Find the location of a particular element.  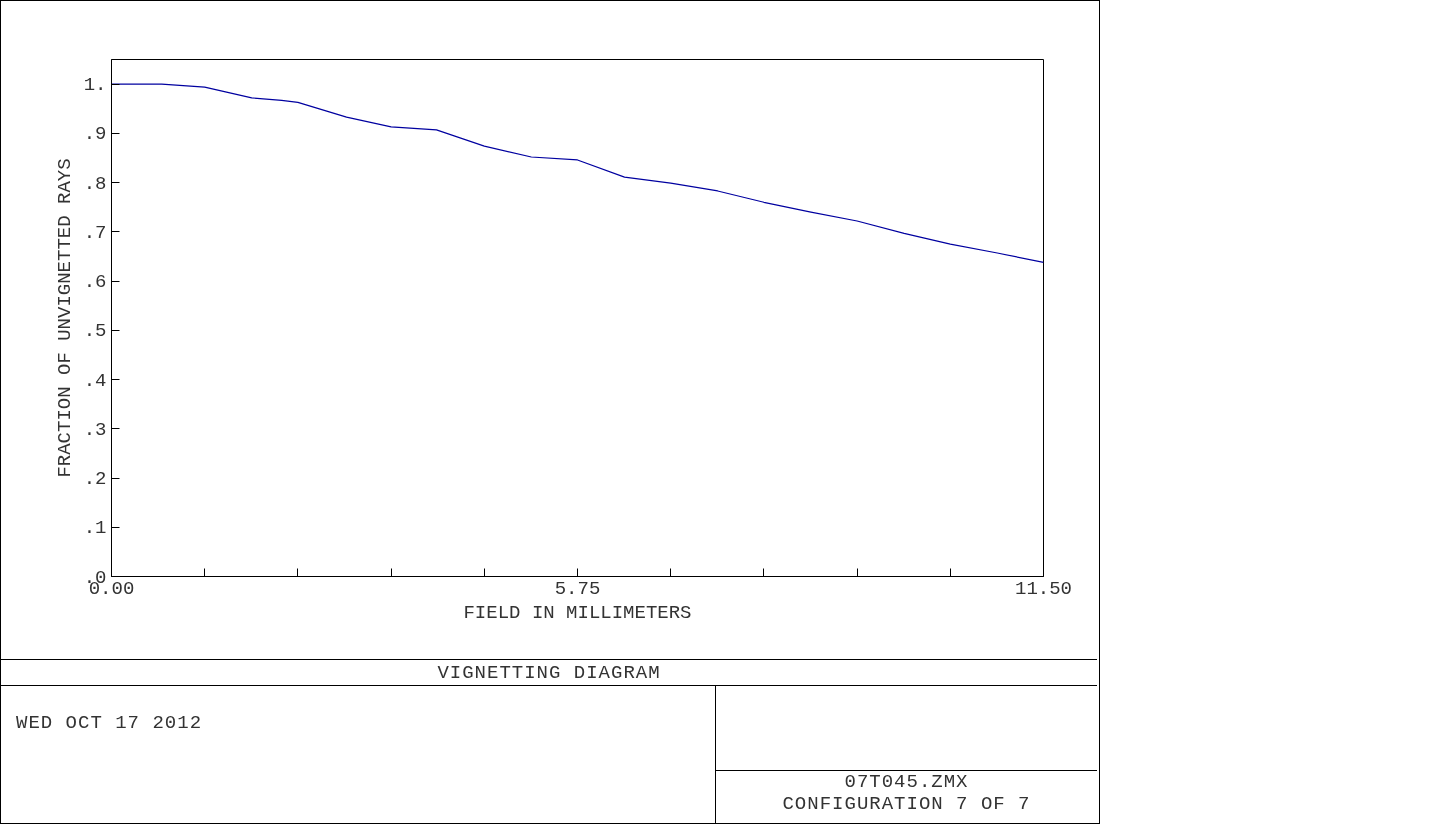

text: 07T045.ZMX is located at coordinates (906, 782).